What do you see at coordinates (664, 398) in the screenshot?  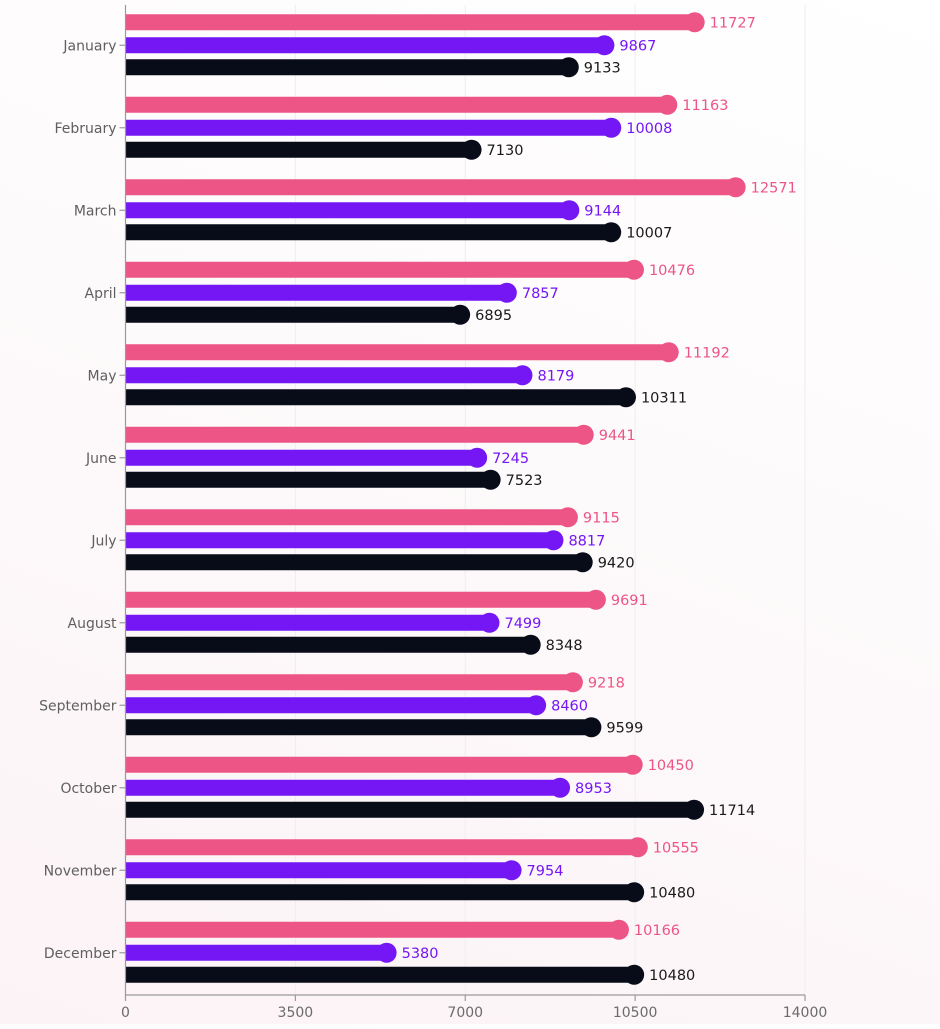 I see `data-label-may-series-3: 10311` at bounding box center [664, 398].